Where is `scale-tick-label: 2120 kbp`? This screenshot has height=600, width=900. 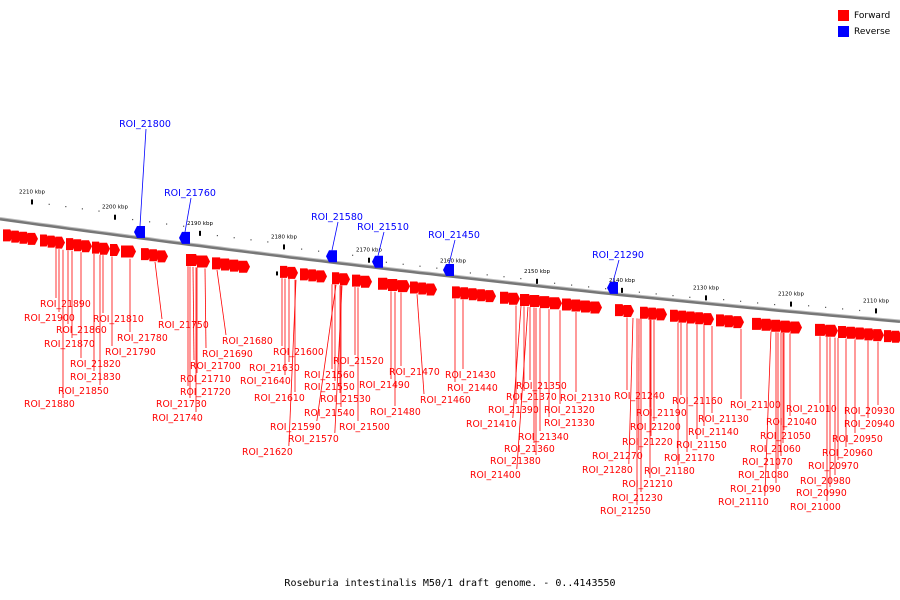
scale-tick-label: 2120 kbp is located at coordinates (791, 295).